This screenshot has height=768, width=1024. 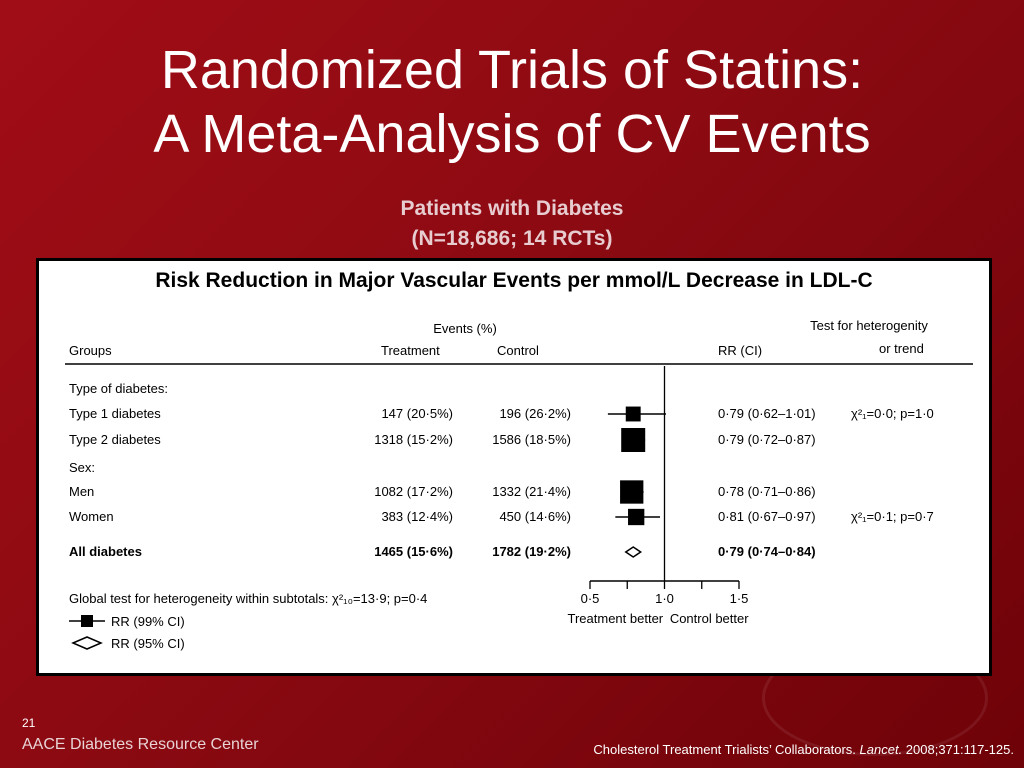 I want to click on row-treatment-events: 1318 (15·2%), so click(x=413, y=439).